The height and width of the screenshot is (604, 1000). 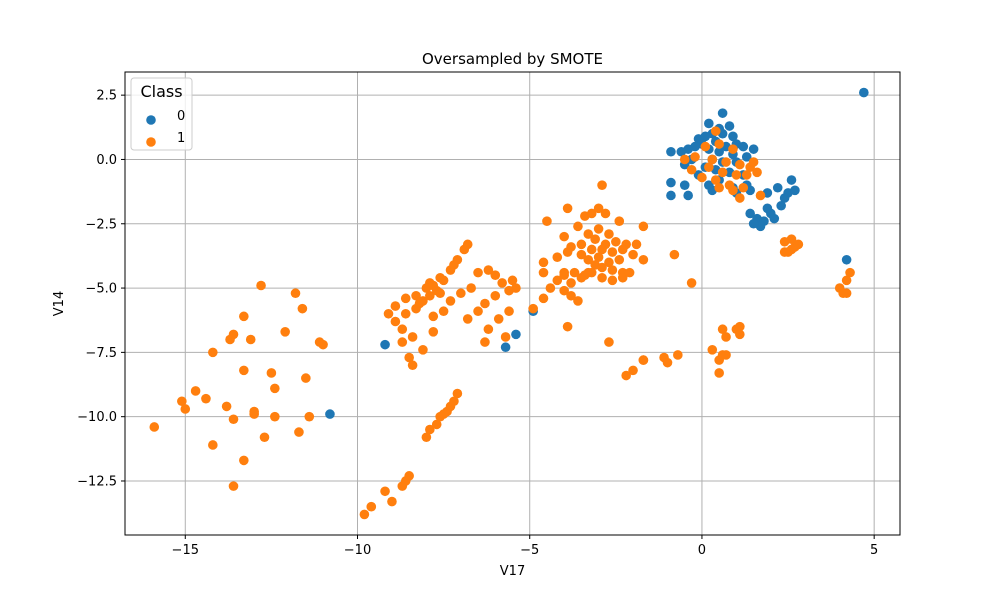 I want to click on y-axis-label: V14, so click(x=59, y=303).